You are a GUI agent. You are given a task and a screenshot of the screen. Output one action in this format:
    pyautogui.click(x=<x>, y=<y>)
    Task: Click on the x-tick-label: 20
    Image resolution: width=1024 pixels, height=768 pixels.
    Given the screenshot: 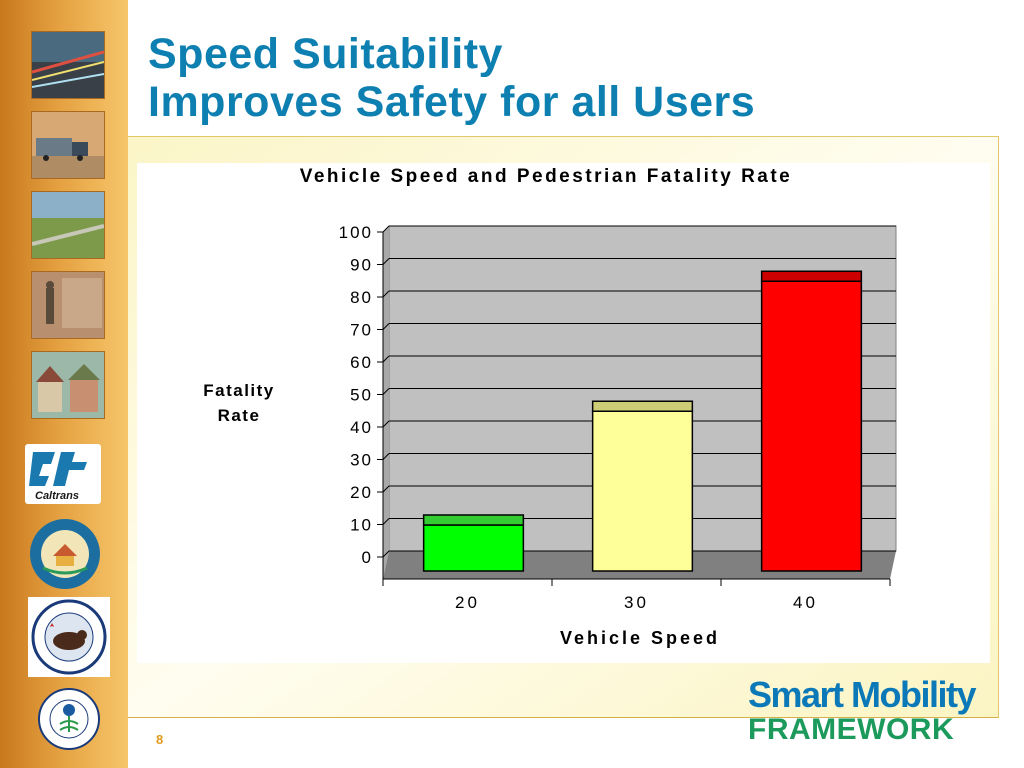 What is the action you would take?
    pyautogui.click(x=467, y=602)
    